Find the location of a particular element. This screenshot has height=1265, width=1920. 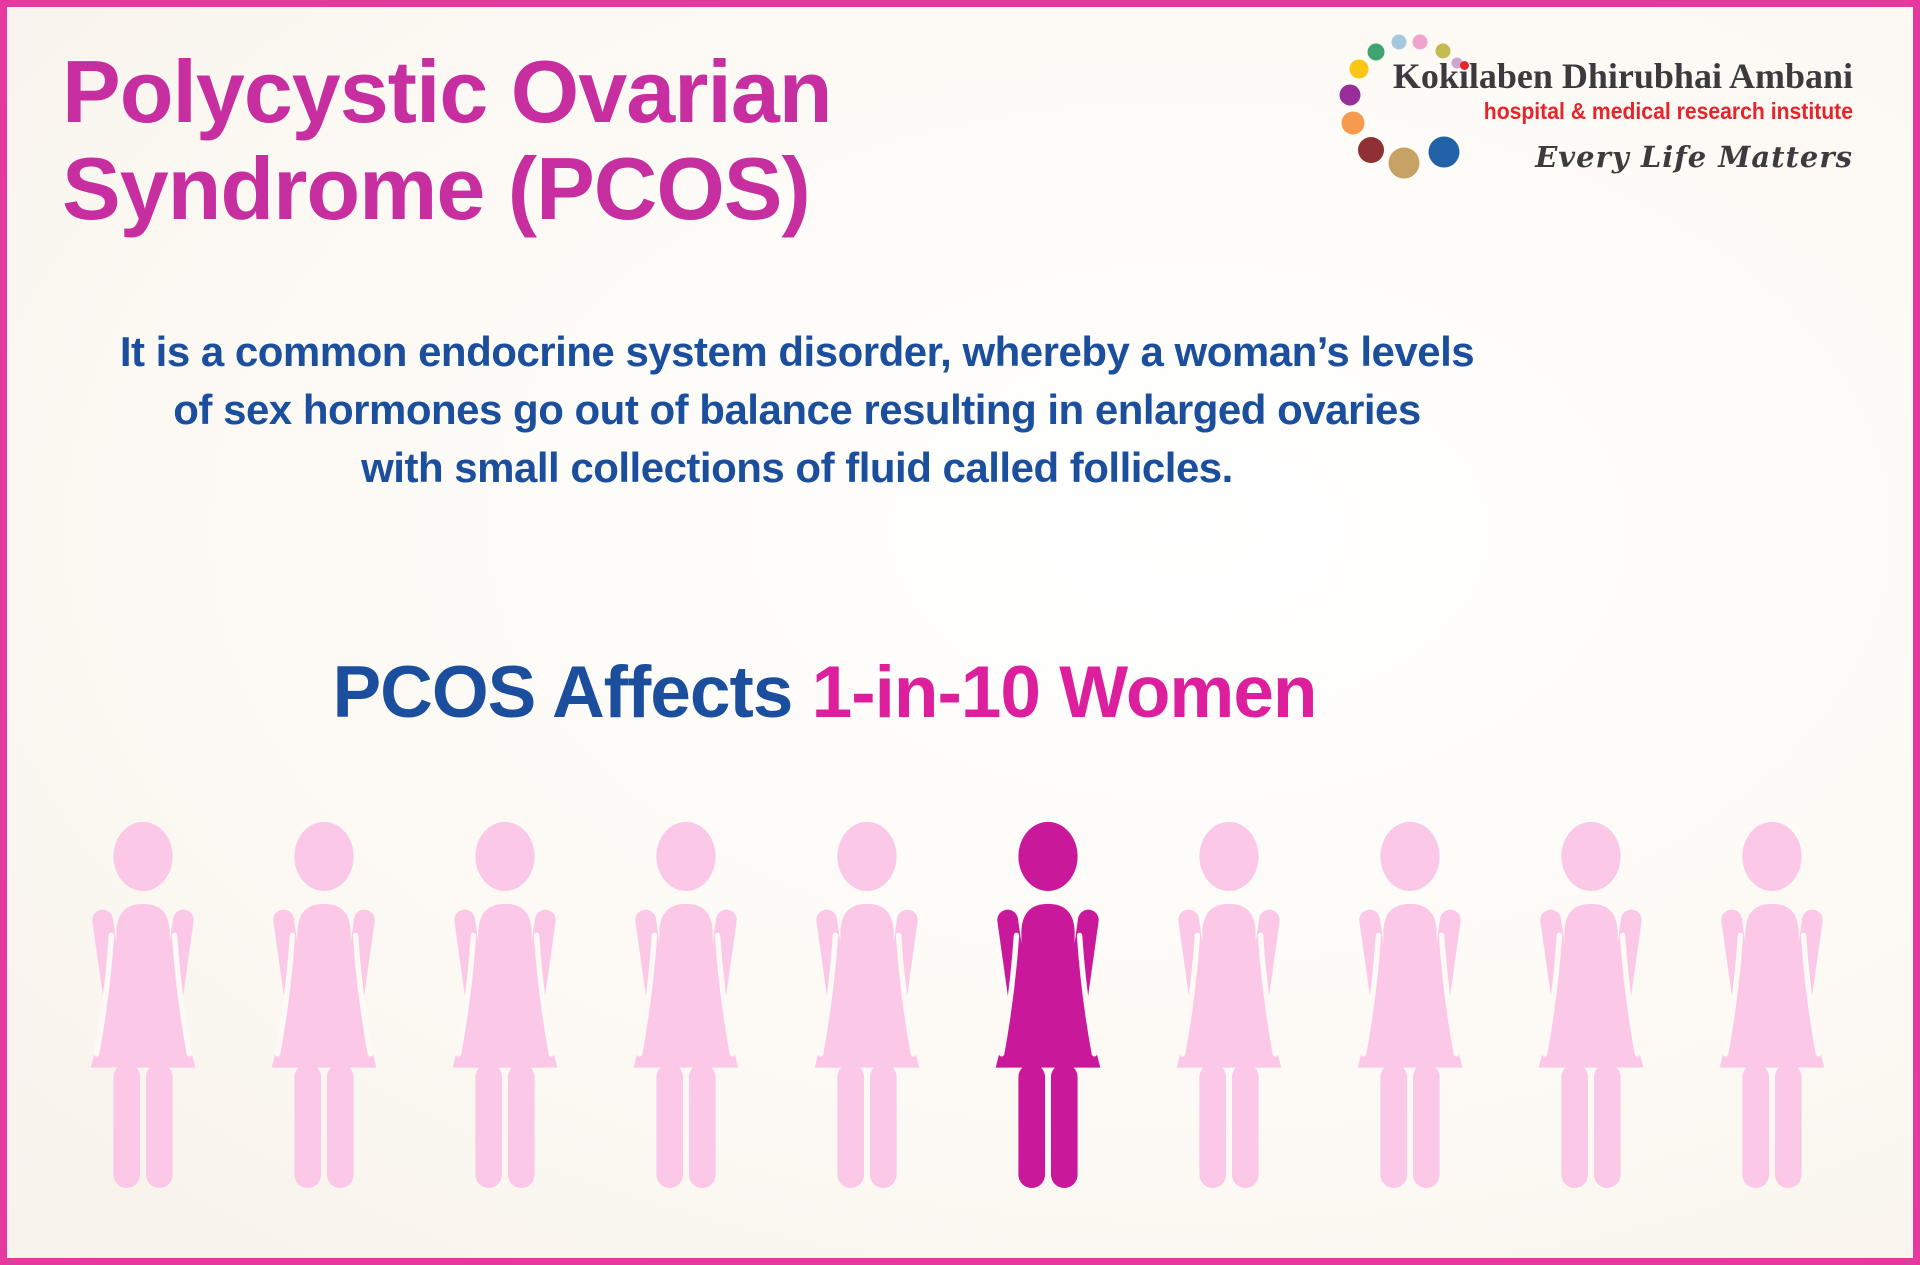

hospital-tagline: Every Life Matters is located at coordinates (1694, 157).